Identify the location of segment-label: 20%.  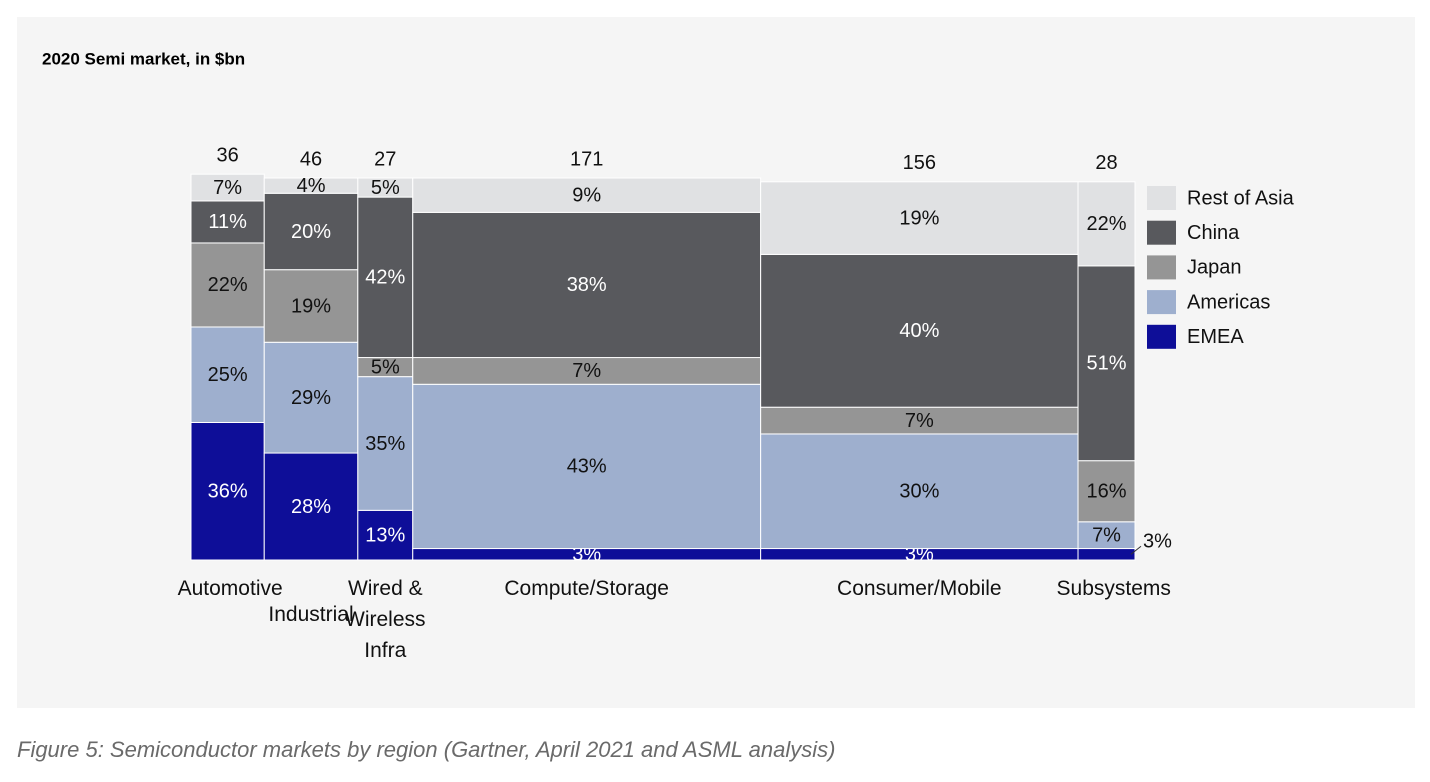
(311, 232).